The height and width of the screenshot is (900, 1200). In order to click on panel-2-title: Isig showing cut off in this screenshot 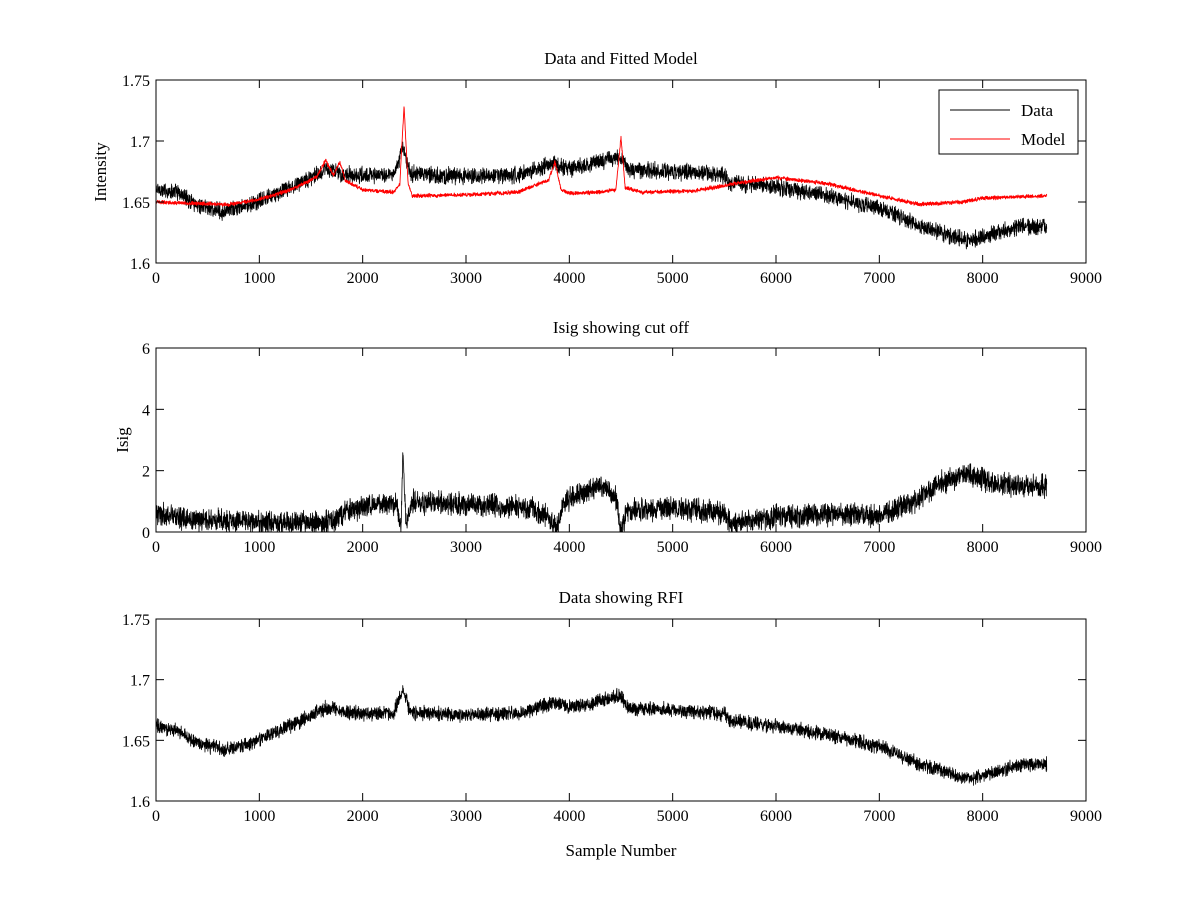, I will do `click(621, 327)`.